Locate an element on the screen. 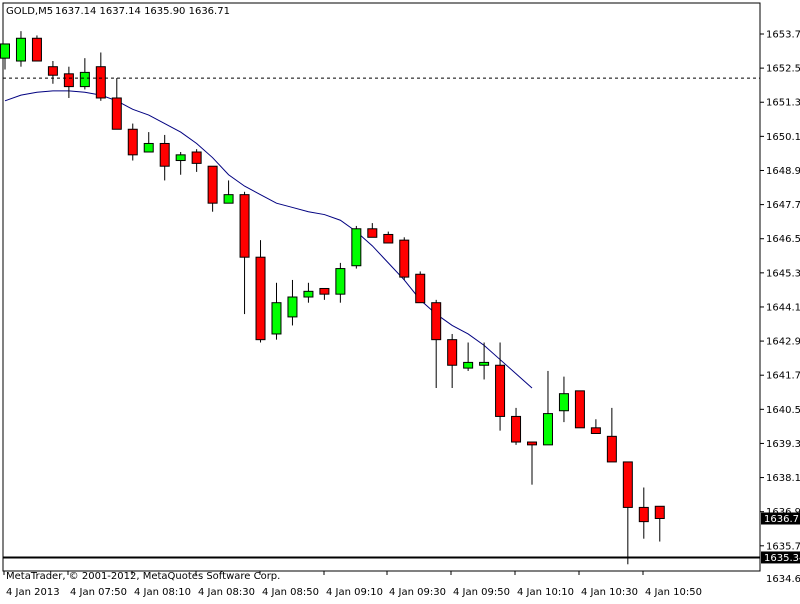  x-tick-label: 4 Jan 07:50 is located at coordinates (98, 592).